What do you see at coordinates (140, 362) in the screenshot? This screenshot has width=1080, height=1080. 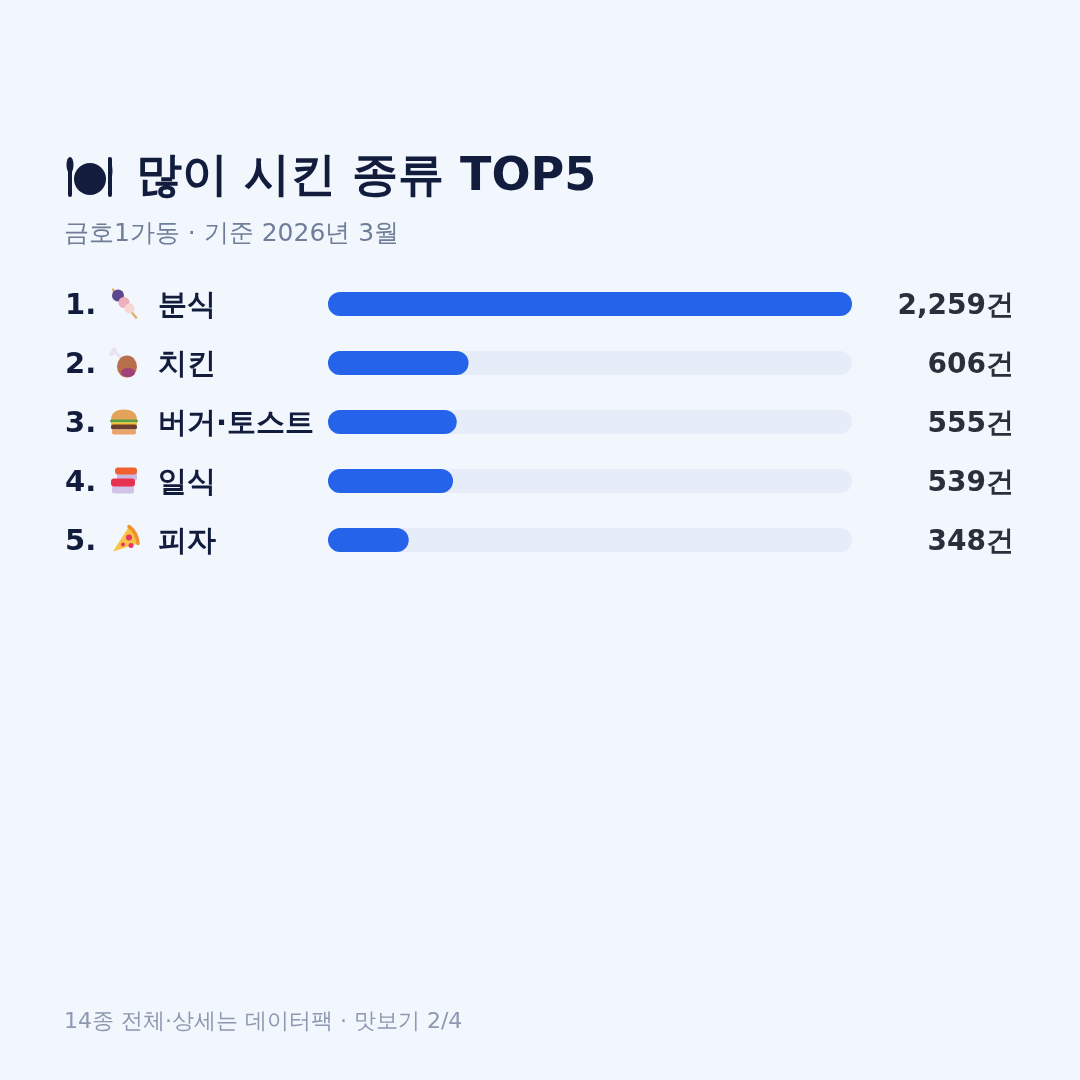 I see `category-label: 2. 치킨` at bounding box center [140, 362].